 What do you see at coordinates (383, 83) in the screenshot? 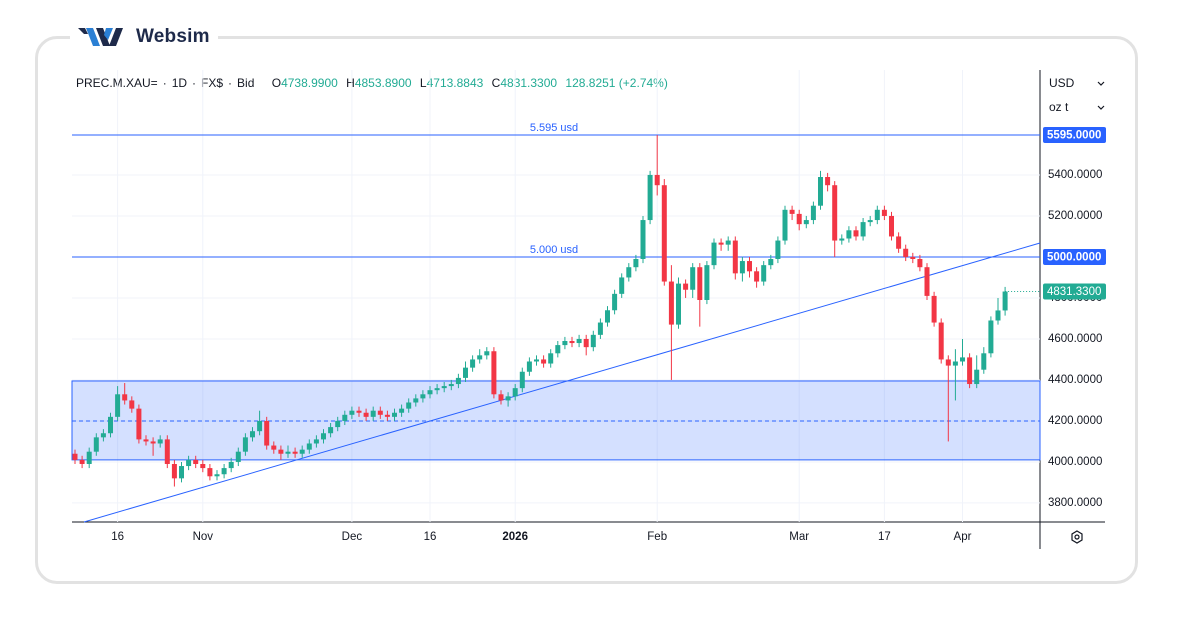
I see `high-value: 4853.8900` at bounding box center [383, 83].